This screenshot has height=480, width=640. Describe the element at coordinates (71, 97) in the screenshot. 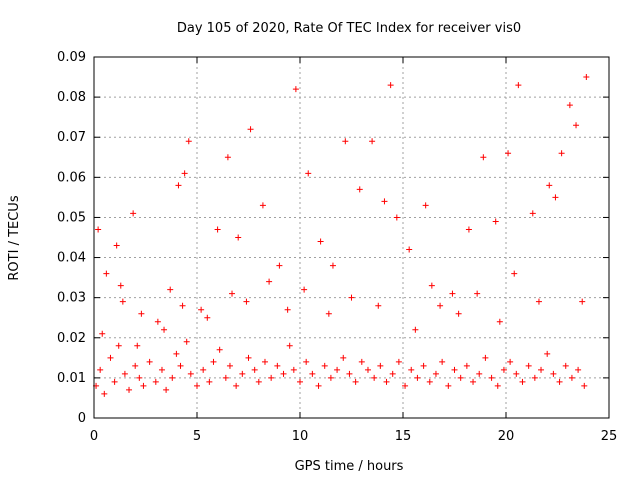

I see `y-tick-label: 0.08` at that location.